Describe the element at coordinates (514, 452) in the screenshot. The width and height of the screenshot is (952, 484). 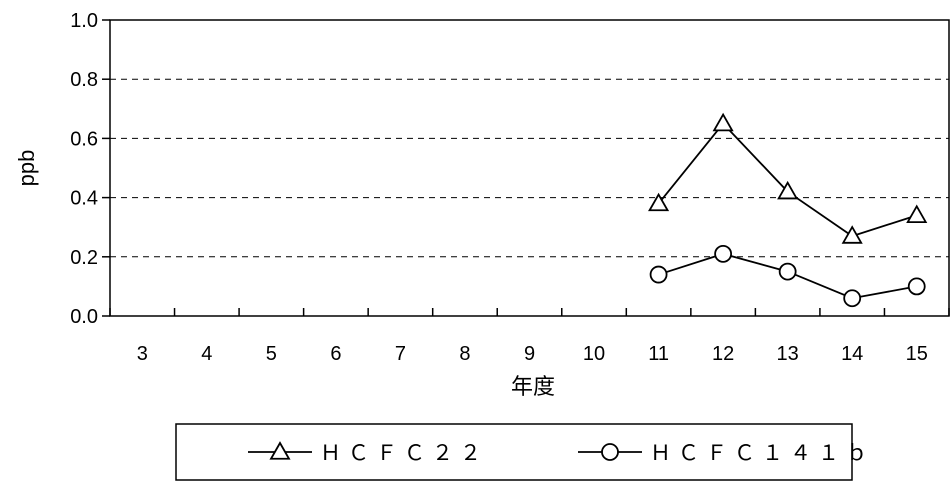
I see `legend-box` at that location.